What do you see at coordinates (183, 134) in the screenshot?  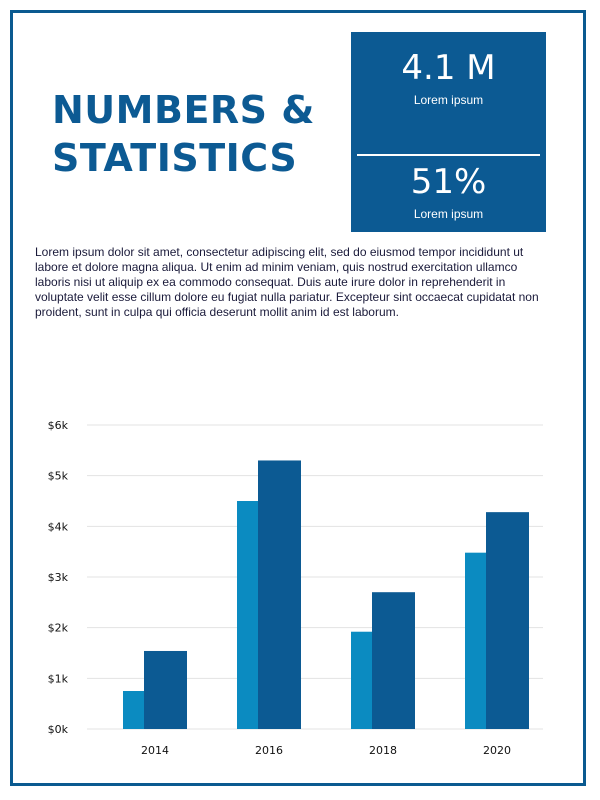 I see `page-title: NUMBERS & STATISTICS` at bounding box center [183, 134].